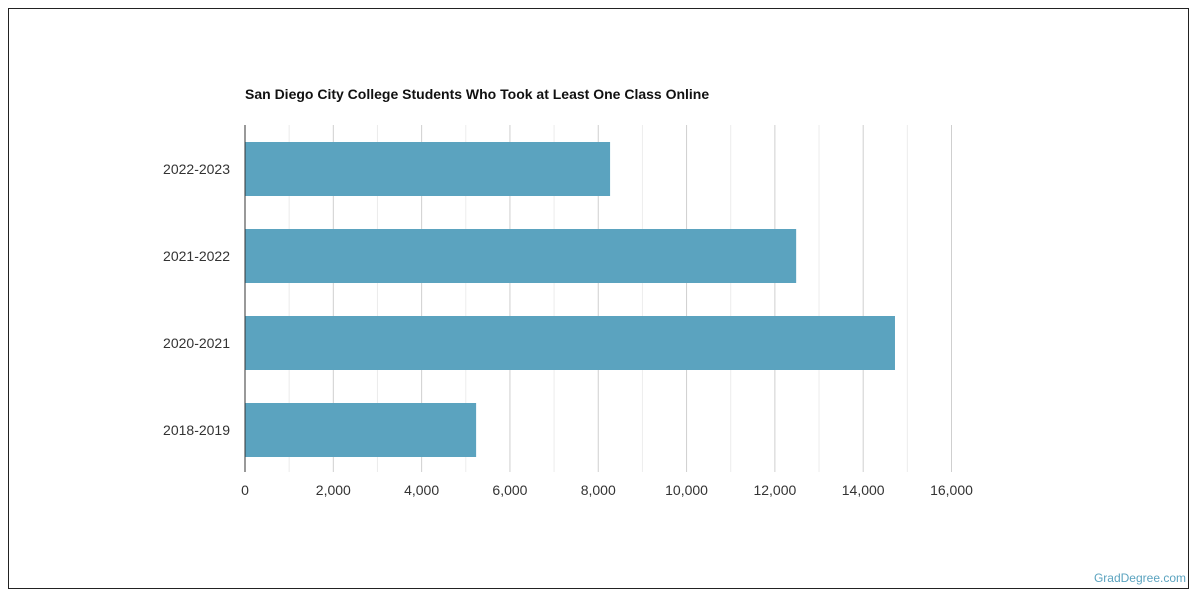  What do you see at coordinates (509, 490) in the screenshot?
I see `x-tick-label: 6,000` at bounding box center [509, 490].